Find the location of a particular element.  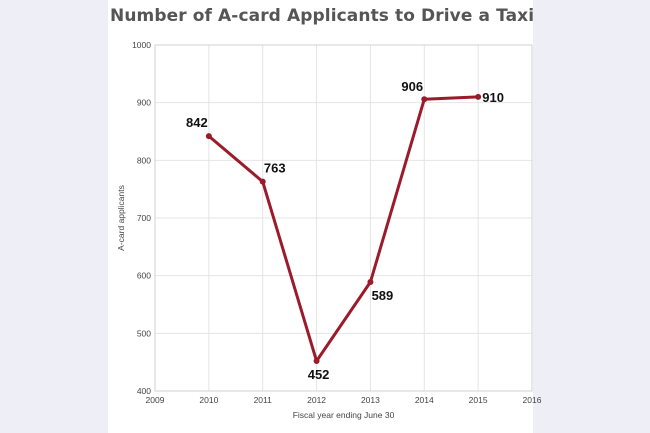

x-axis-label: Fiscal year ending June 30 is located at coordinates (344, 415).